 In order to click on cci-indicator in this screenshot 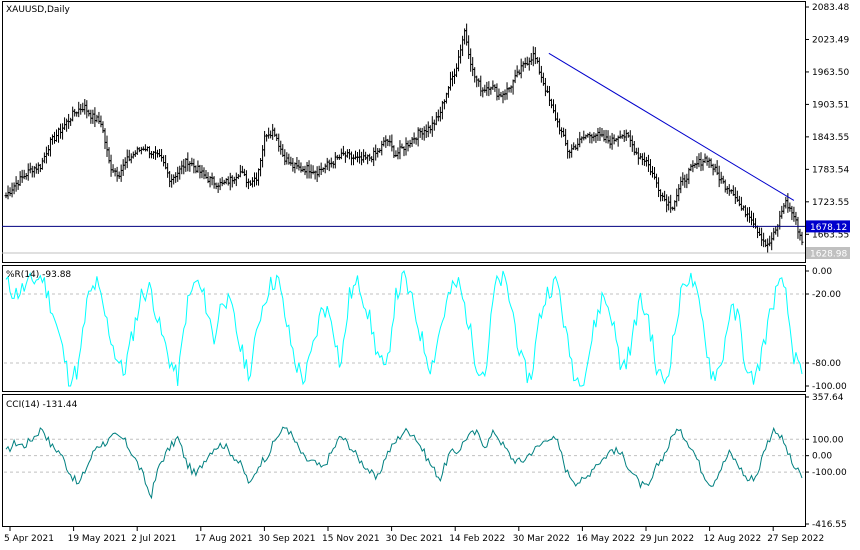, I will do `click(404, 463)`.